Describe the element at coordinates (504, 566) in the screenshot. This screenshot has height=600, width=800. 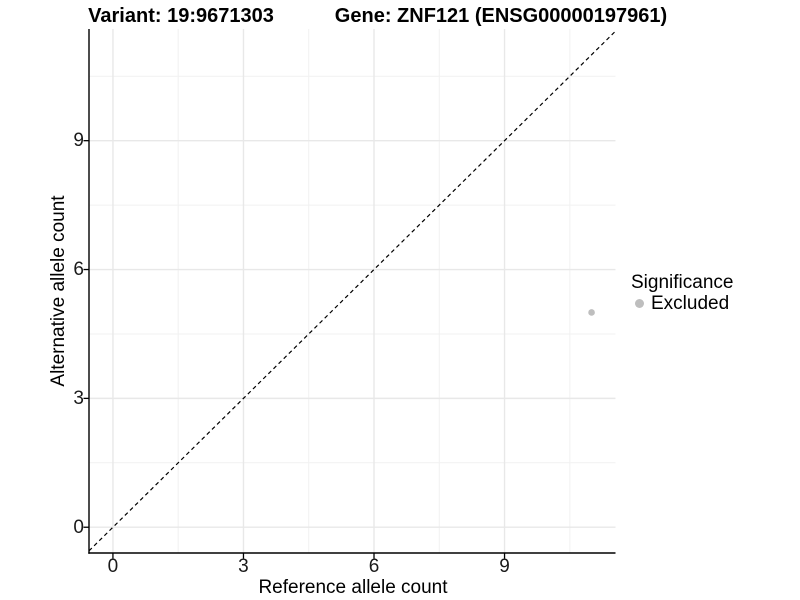
I see `x-axis-tick-label: 9` at that location.